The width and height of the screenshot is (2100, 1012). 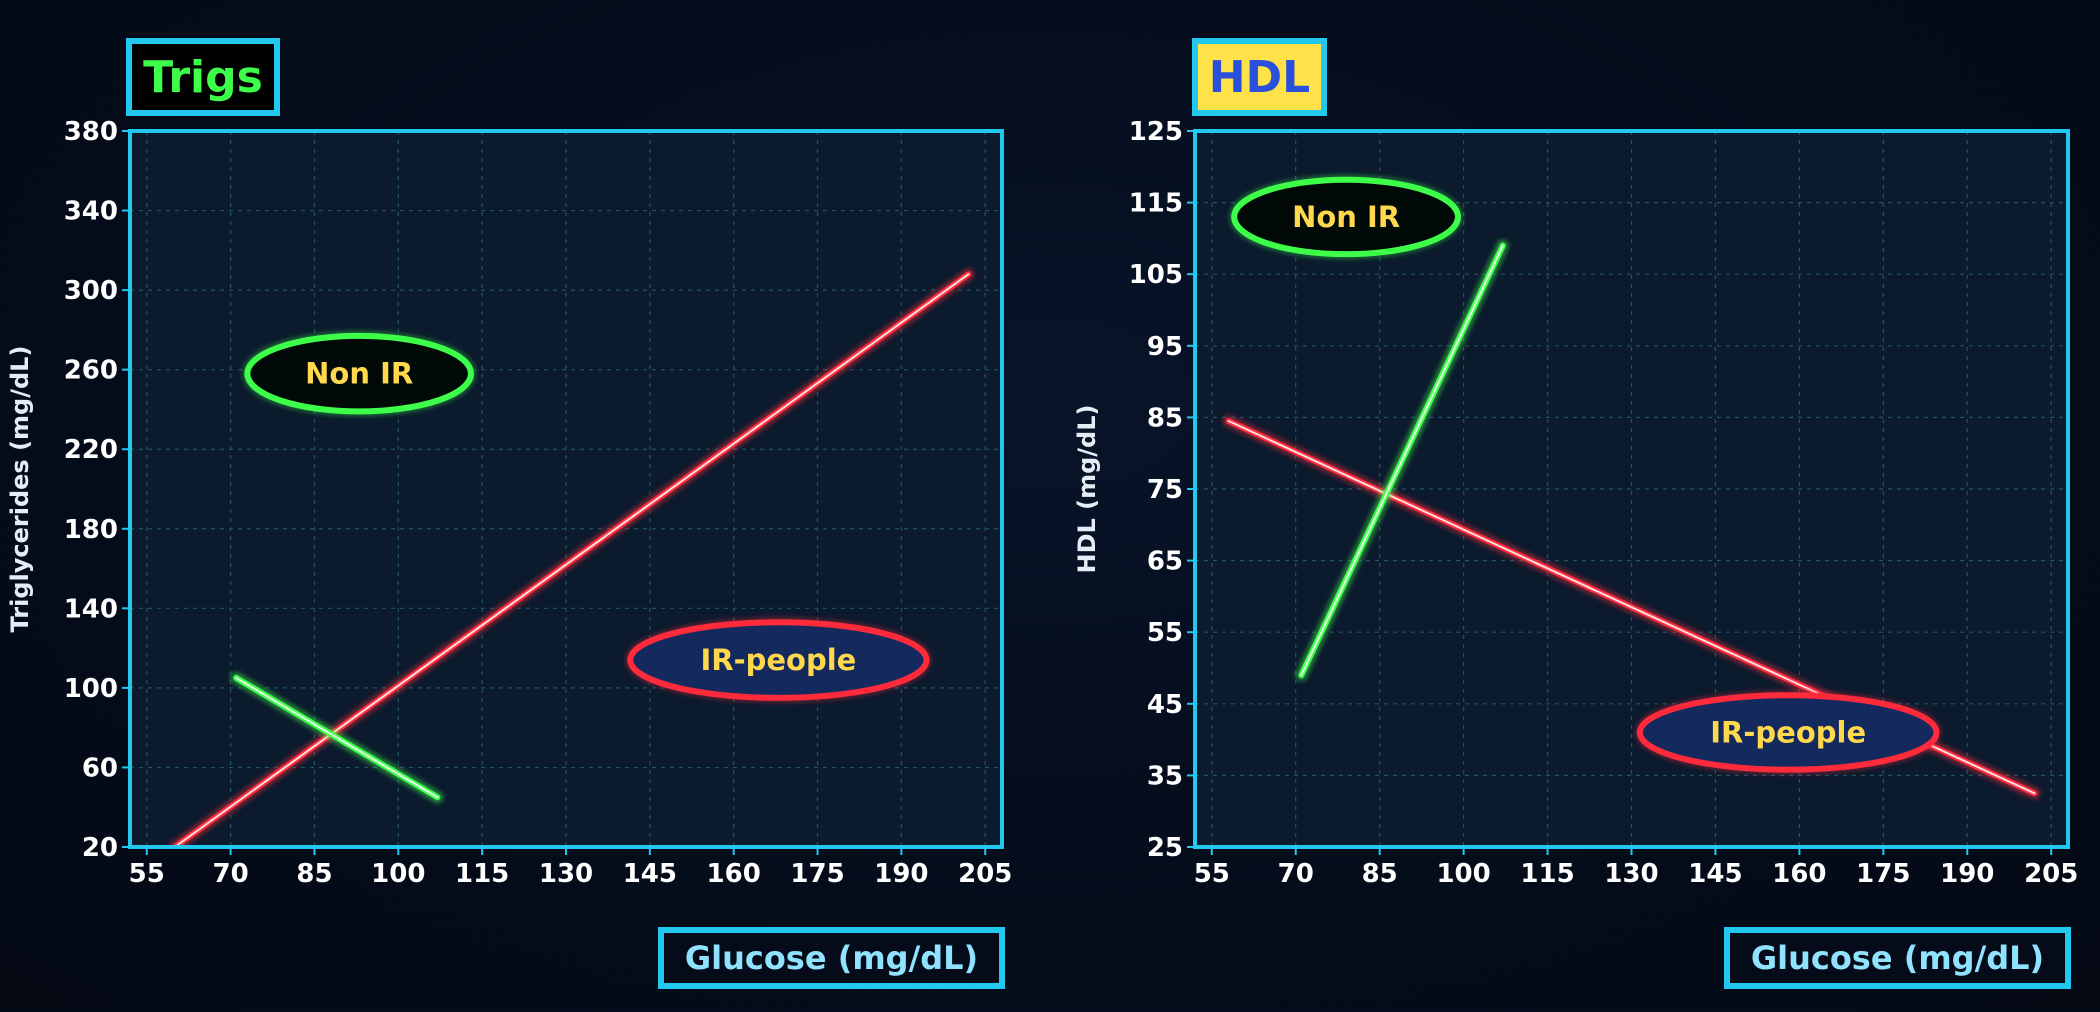 I want to click on chart-title: HDL, so click(x=1259, y=77).